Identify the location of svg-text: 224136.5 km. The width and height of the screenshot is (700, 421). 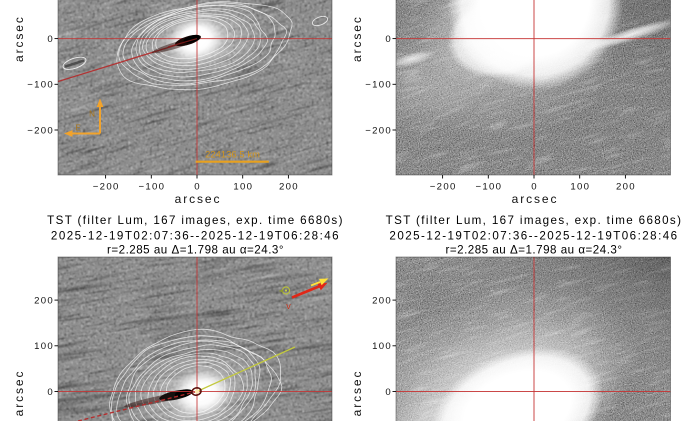
(232, 155).